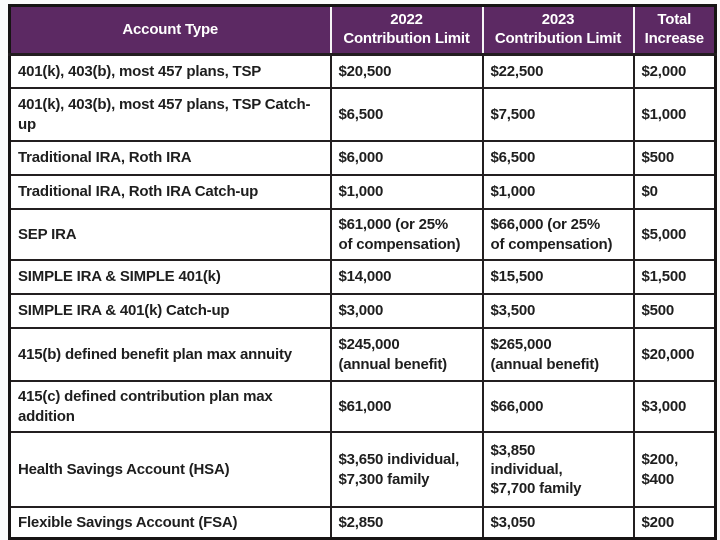 Image resolution: width=720 pixels, height=540 pixels. What do you see at coordinates (406, 234) in the screenshot?
I see `limit-2022-cell: $61,000 (or 25% of compensation)` at bounding box center [406, 234].